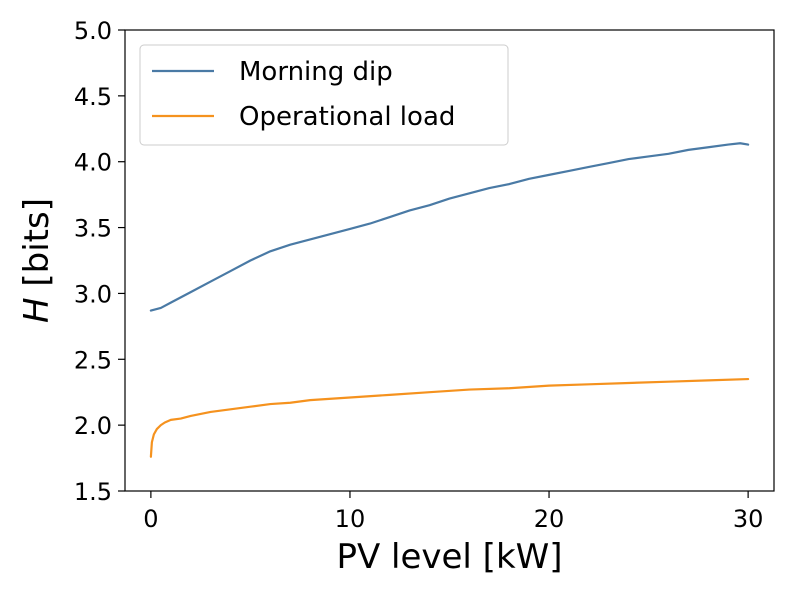 This screenshot has width=793, height=594. I want to click on y-tick-label: 2.5, so click(93, 360).